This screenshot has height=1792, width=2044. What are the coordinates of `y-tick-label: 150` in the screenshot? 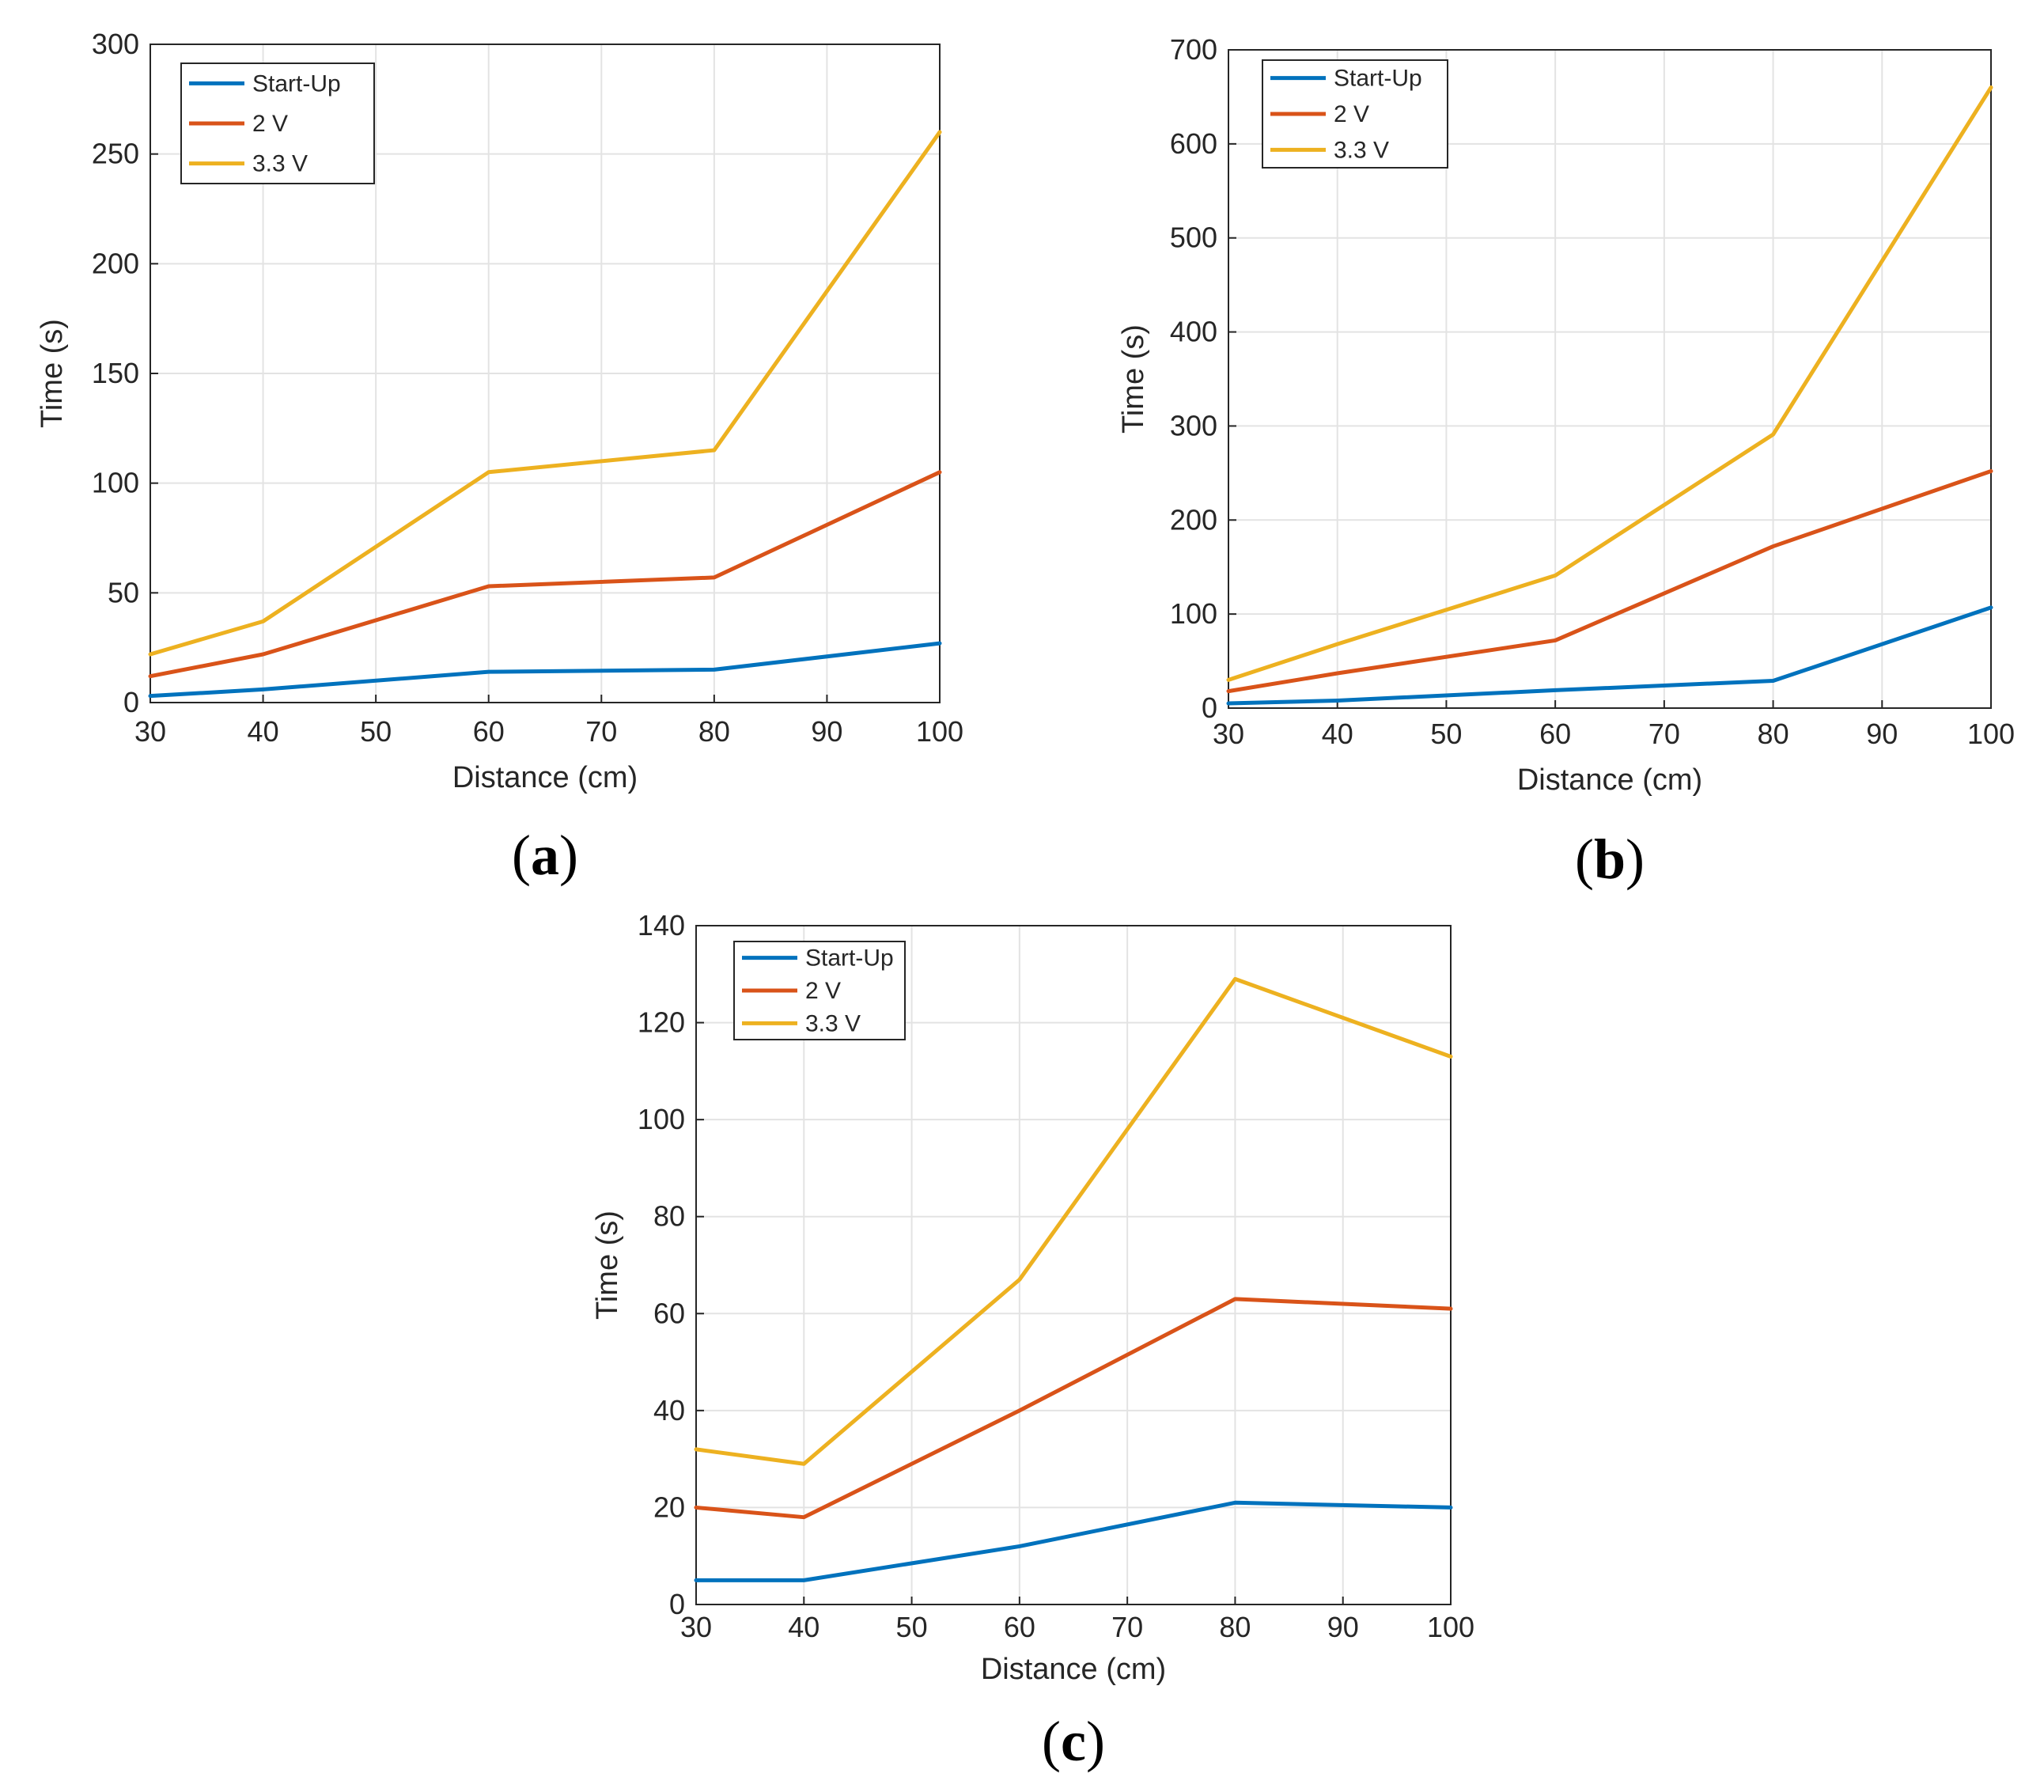 It's located at (115, 373).